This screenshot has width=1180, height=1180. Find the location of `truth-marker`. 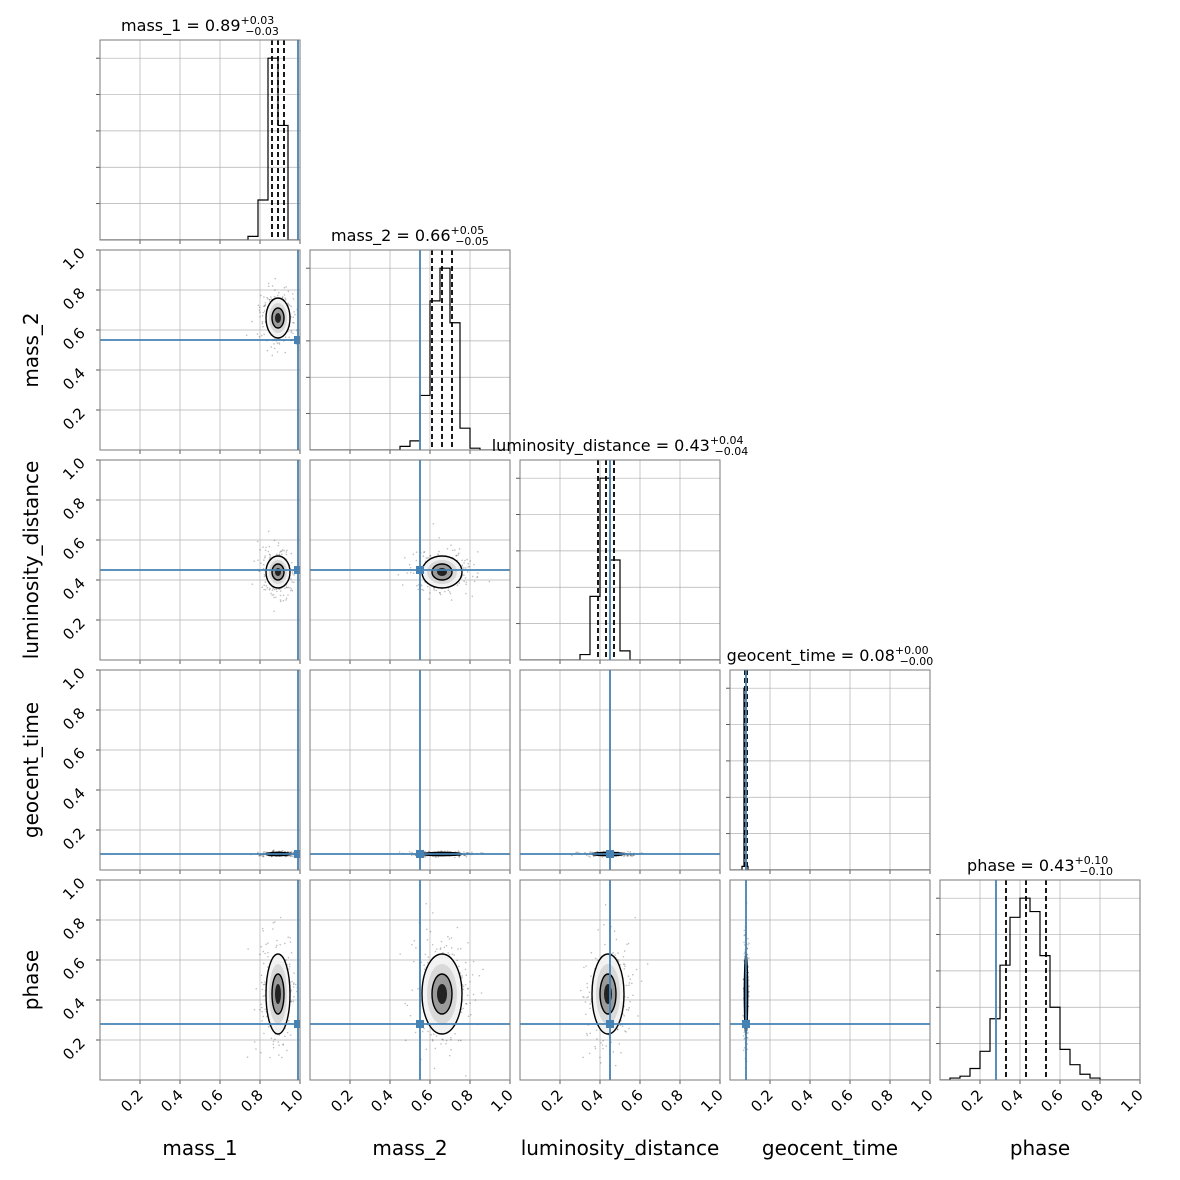

truth-marker is located at coordinates (420, 854).